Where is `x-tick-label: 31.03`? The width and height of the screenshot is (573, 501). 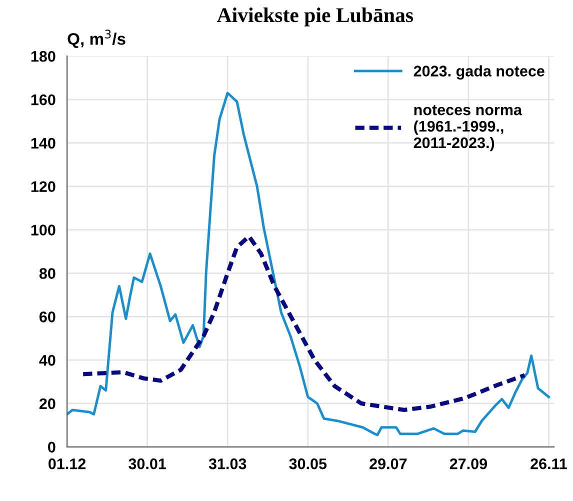 x-tick-label: 31.03 is located at coordinates (227, 464).